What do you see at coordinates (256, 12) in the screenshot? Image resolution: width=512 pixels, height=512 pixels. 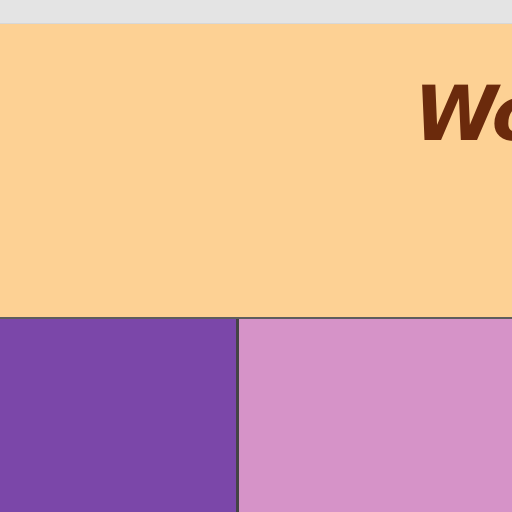 I see `top-bar` at bounding box center [256, 12].